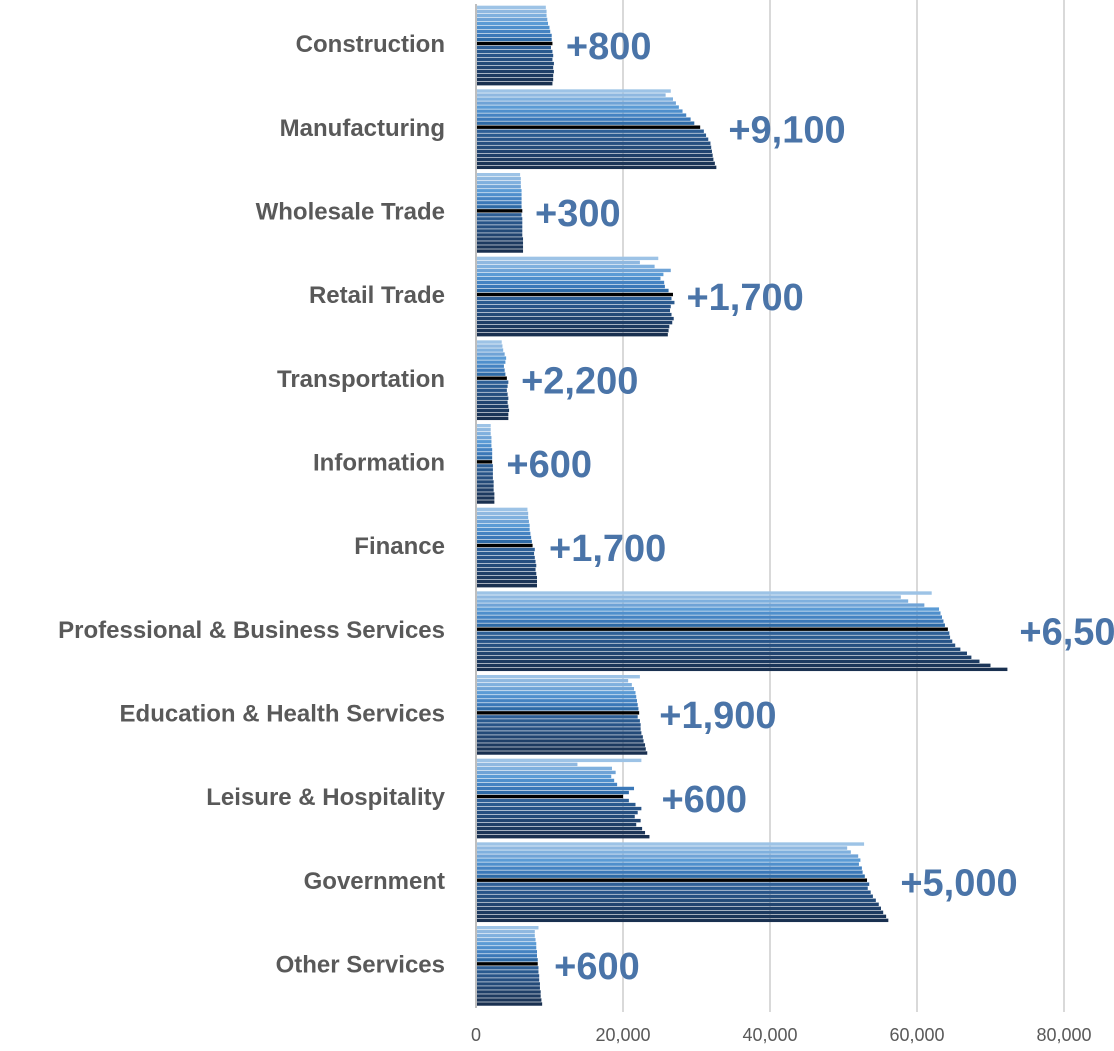 Image resolution: width=1114 pixels, height=1051 pixels. I want to click on annotation: +1,700, so click(607, 549).